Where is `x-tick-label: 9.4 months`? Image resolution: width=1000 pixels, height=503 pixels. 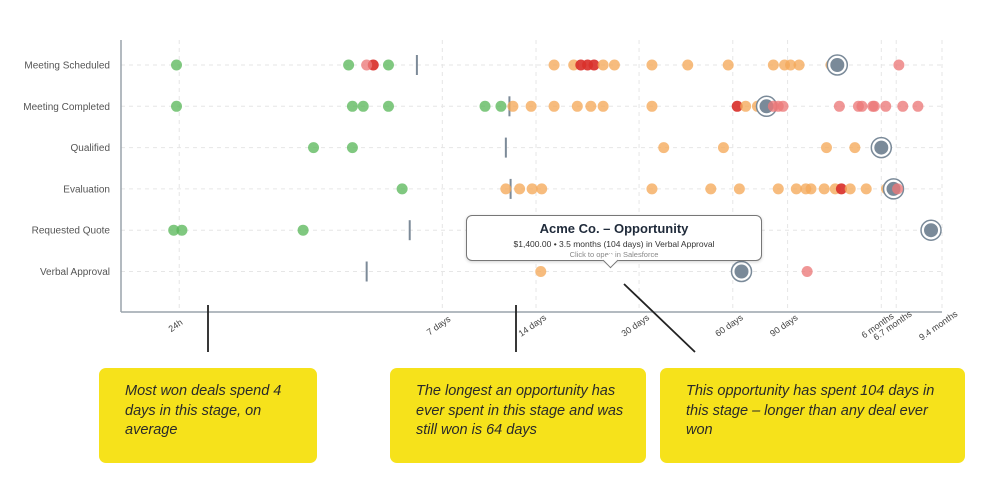 x-tick-label: 9.4 months is located at coordinates (938, 325).